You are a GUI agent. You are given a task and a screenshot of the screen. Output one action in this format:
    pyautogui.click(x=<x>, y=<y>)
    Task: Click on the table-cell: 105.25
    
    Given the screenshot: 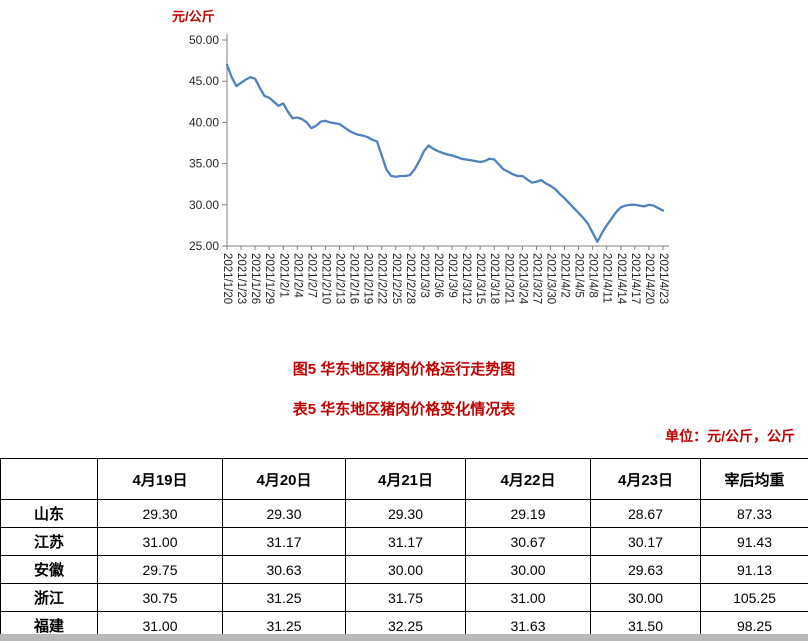 What is the action you would take?
    pyautogui.click(x=754, y=597)
    